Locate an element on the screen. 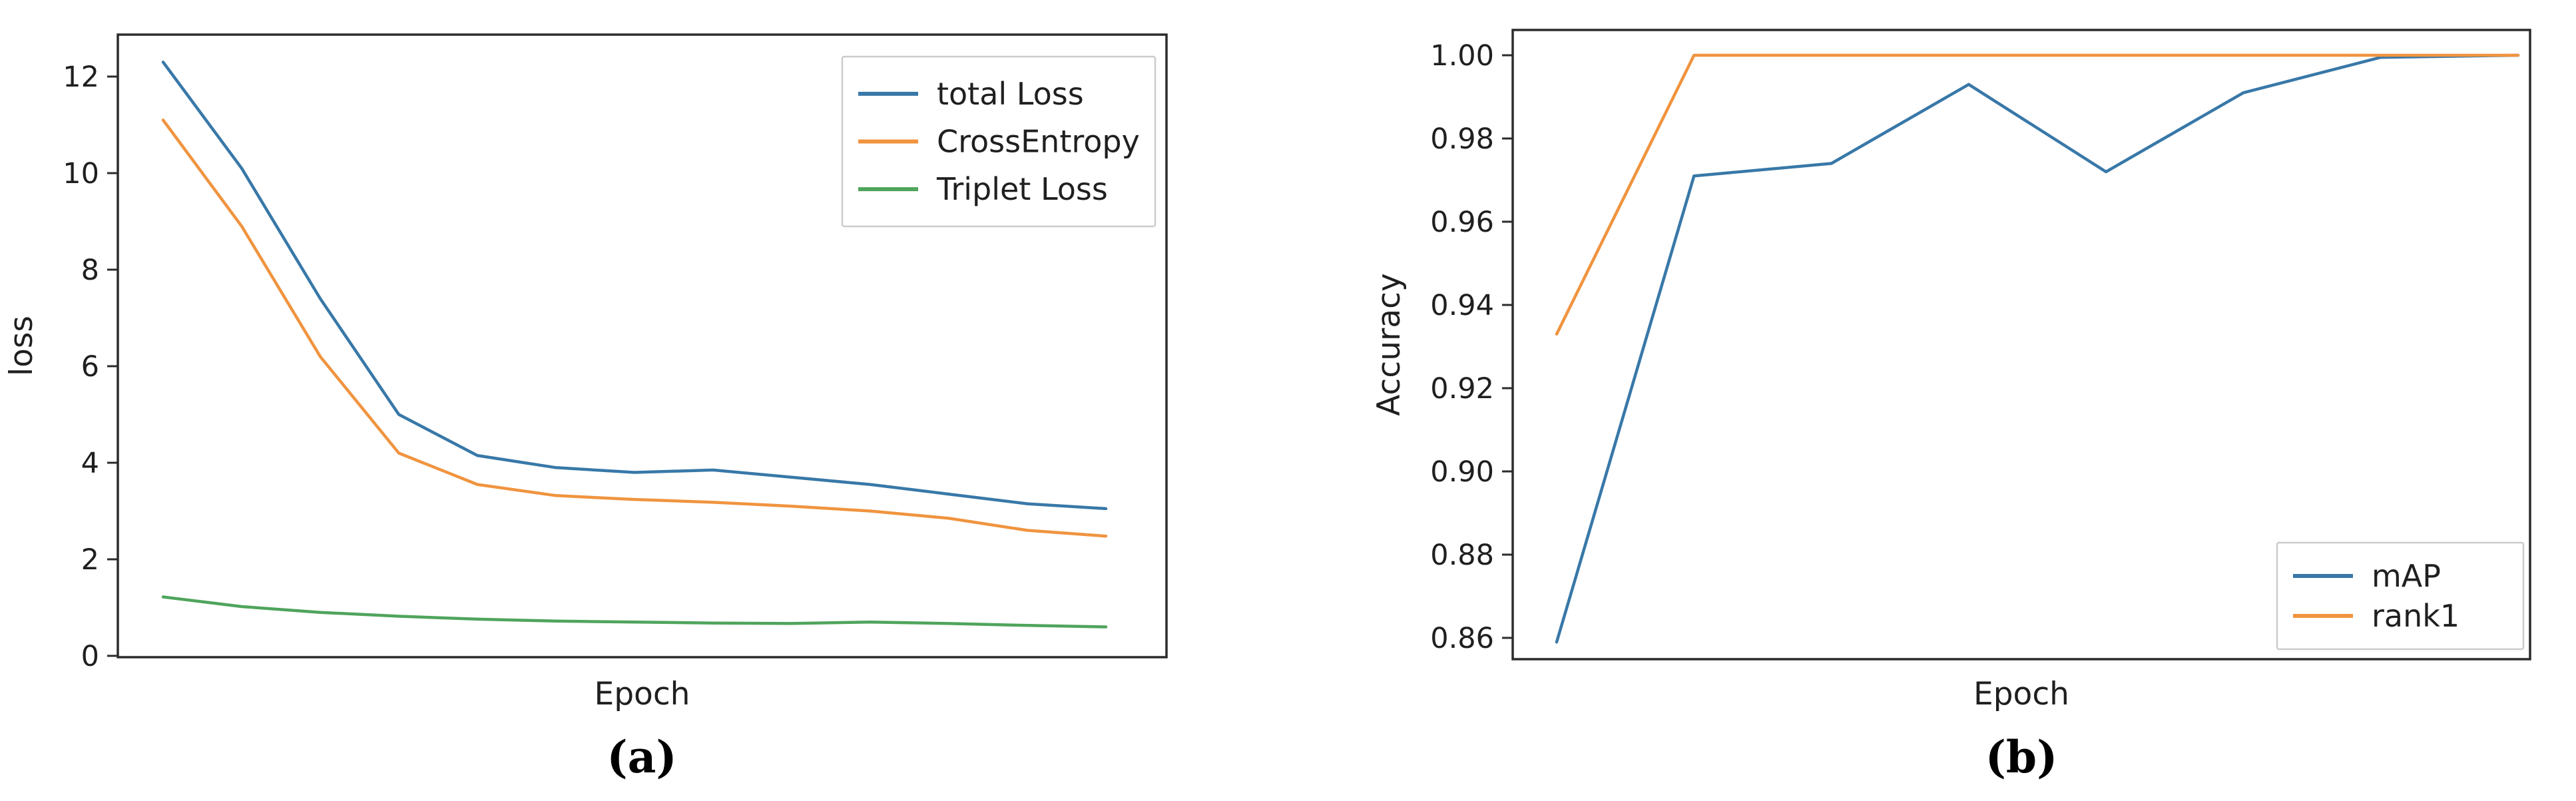 The height and width of the screenshot is (801, 2576). y-tick-label: 0.92 is located at coordinates (1462, 389).